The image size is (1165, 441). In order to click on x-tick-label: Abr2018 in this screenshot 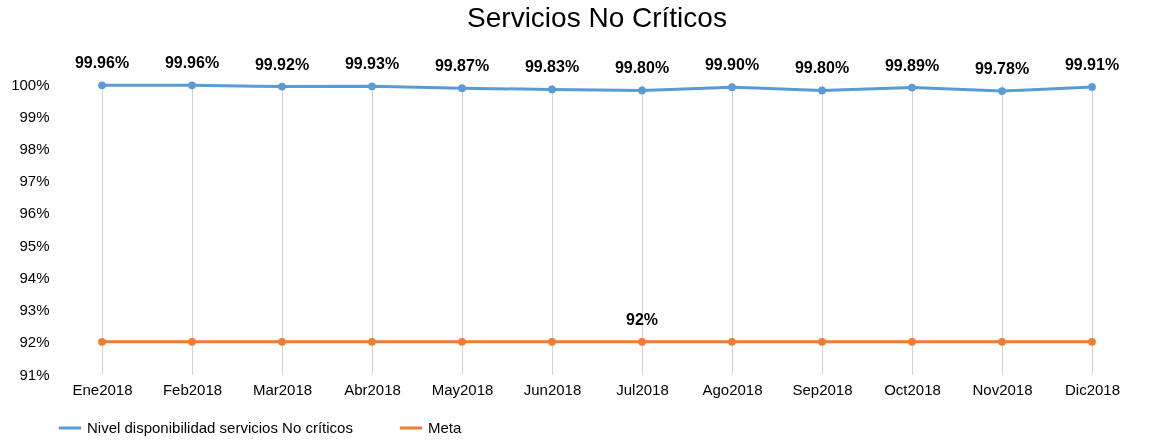, I will do `click(372, 389)`.